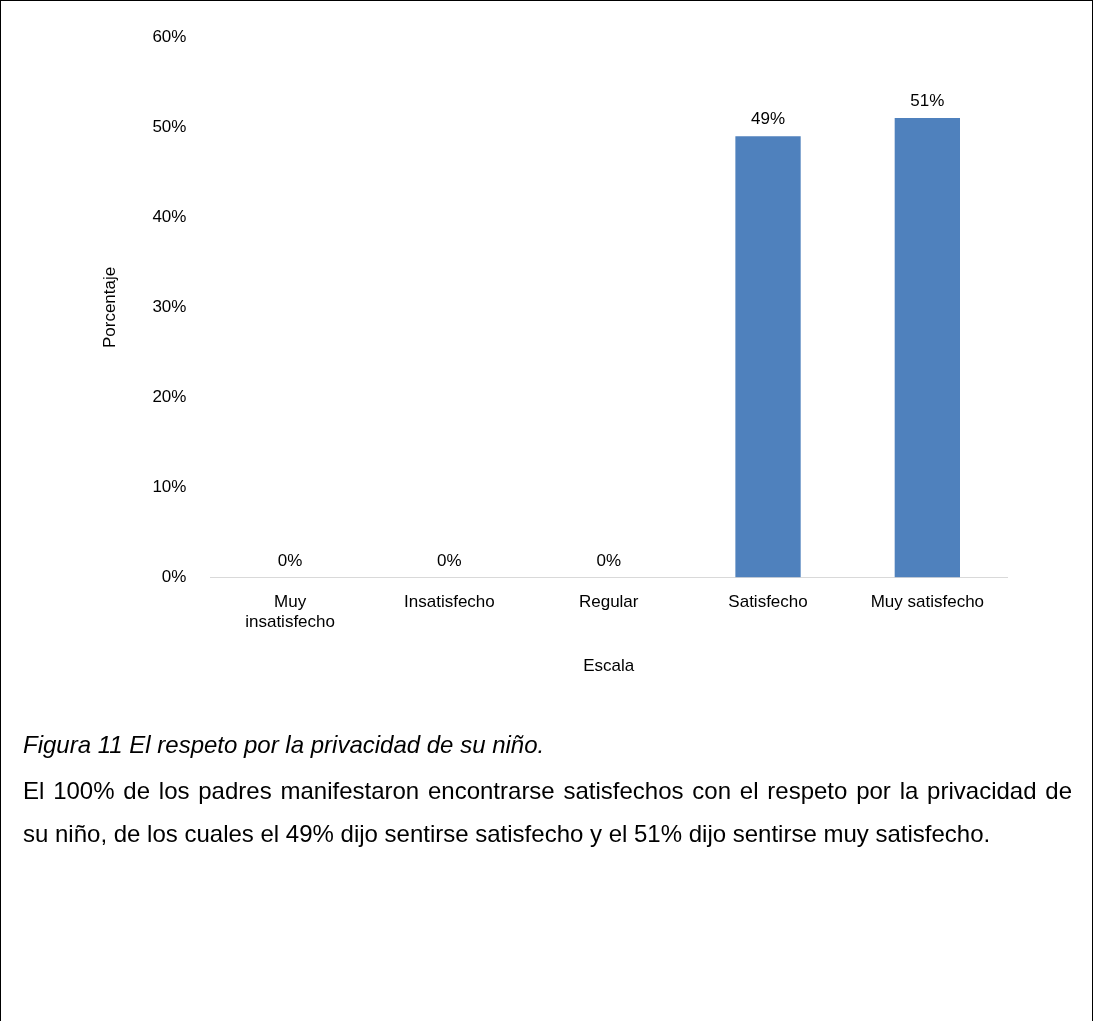  What do you see at coordinates (169, 126) in the screenshot?
I see `y-tick-label: 50%` at bounding box center [169, 126].